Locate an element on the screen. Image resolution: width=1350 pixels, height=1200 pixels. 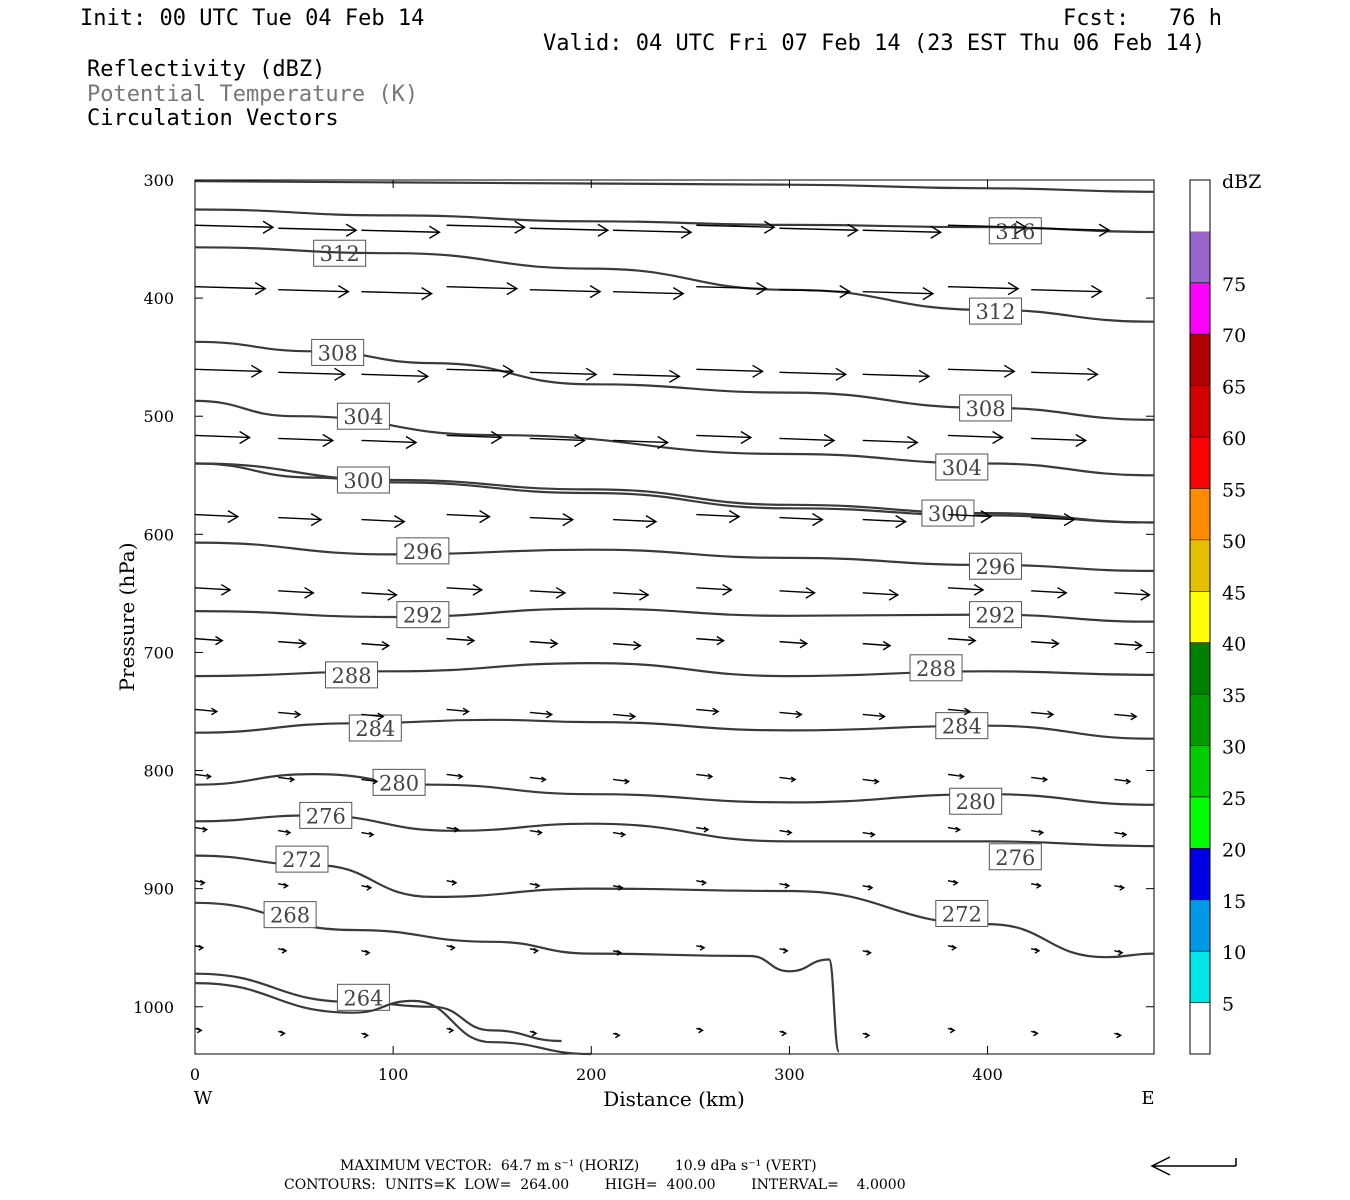
contour-label: 300 is located at coordinates (363, 481).